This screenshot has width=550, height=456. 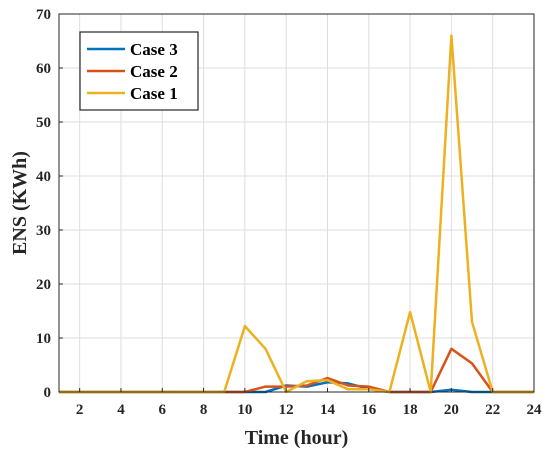 What do you see at coordinates (43, 339) in the screenshot?
I see `y-tick-label: 10` at bounding box center [43, 339].